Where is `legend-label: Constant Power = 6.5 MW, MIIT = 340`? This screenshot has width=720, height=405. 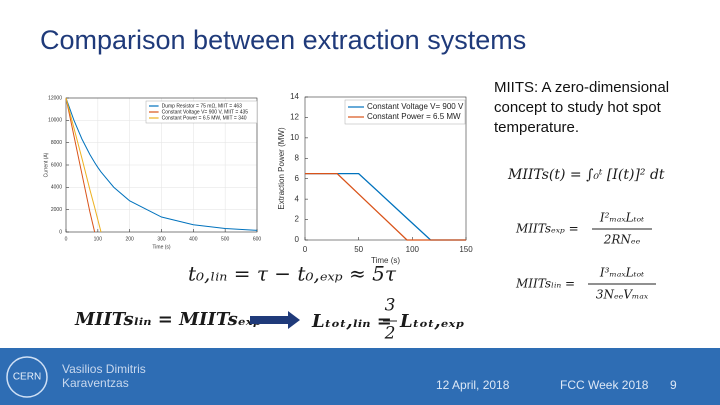 legend-label: Constant Power = 6.5 MW, MIIT = 340 is located at coordinates (204, 118).